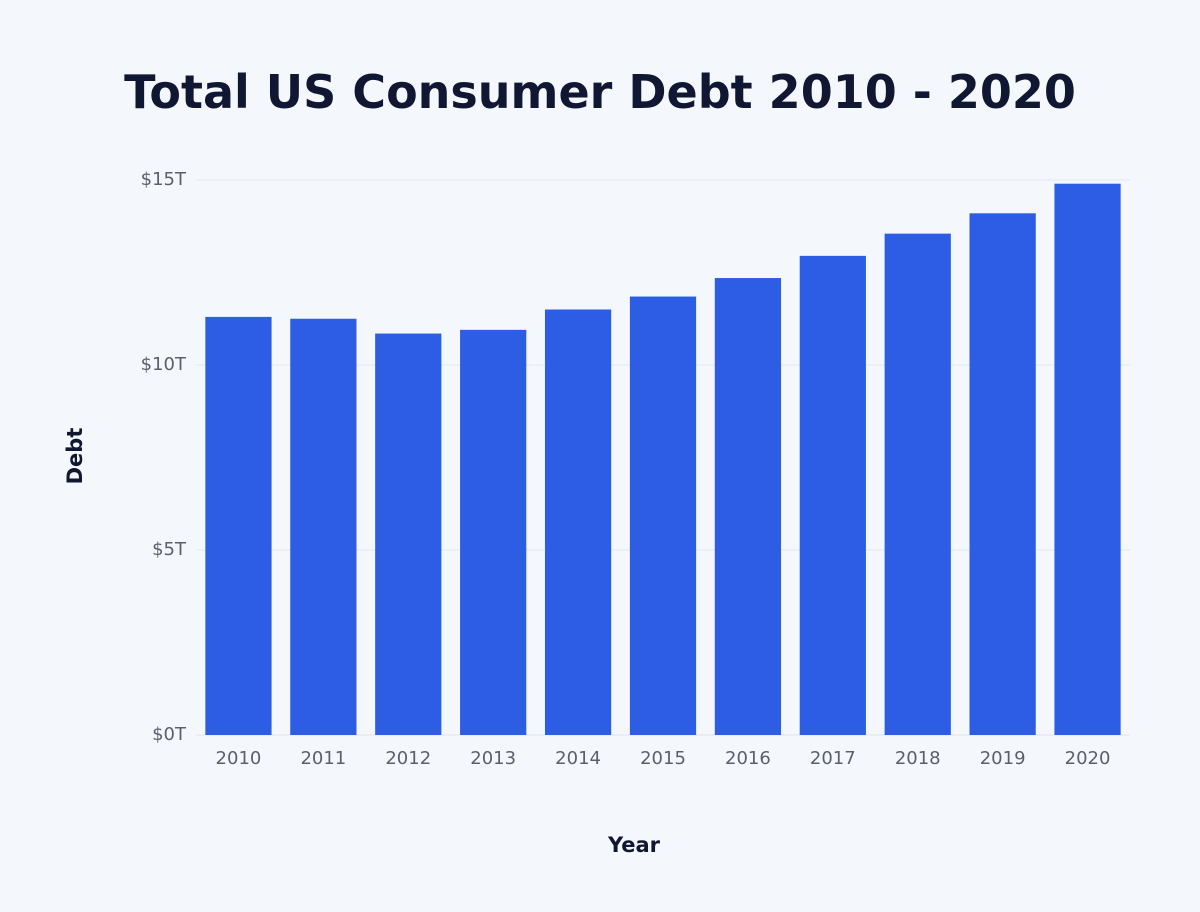 This screenshot has height=912, width=1200. Describe the element at coordinates (748, 758) in the screenshot. I see `x-tick-label: 2016` at that location.